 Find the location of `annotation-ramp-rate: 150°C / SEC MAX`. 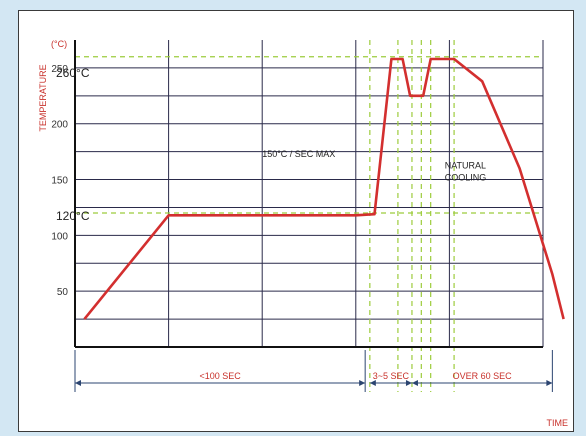

annotation-ramp-rate: 150°C / SEC MAX is located at coordinates (298, 154).